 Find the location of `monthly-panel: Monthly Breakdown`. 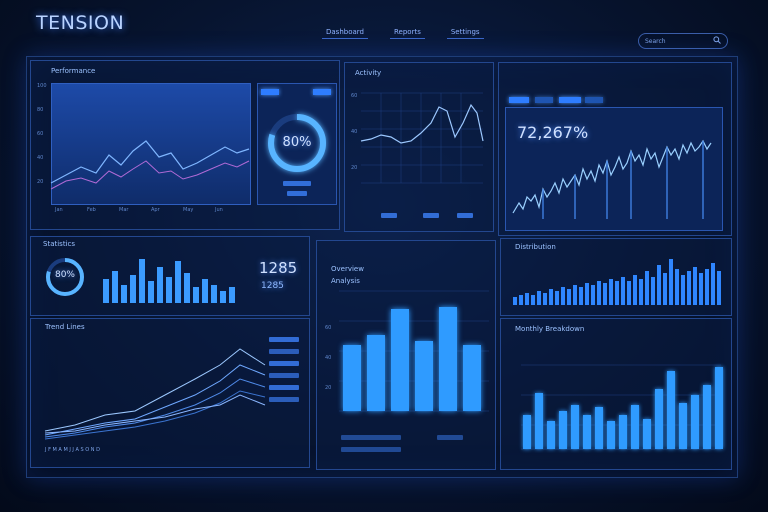

monthly-panel: Monthly Breakdown is located at coordinates (616, 394).